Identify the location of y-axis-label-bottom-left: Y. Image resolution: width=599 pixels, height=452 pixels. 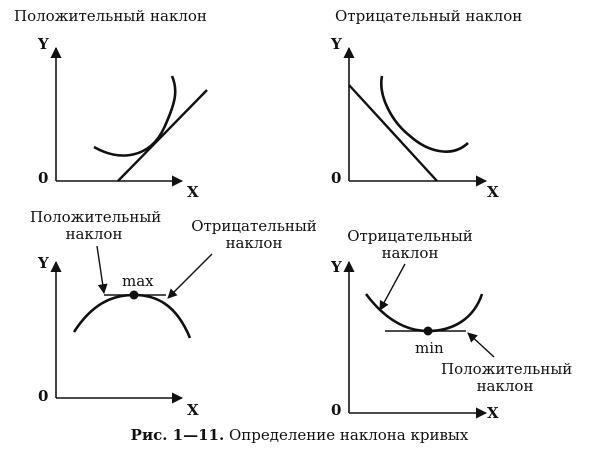
(43, 263).